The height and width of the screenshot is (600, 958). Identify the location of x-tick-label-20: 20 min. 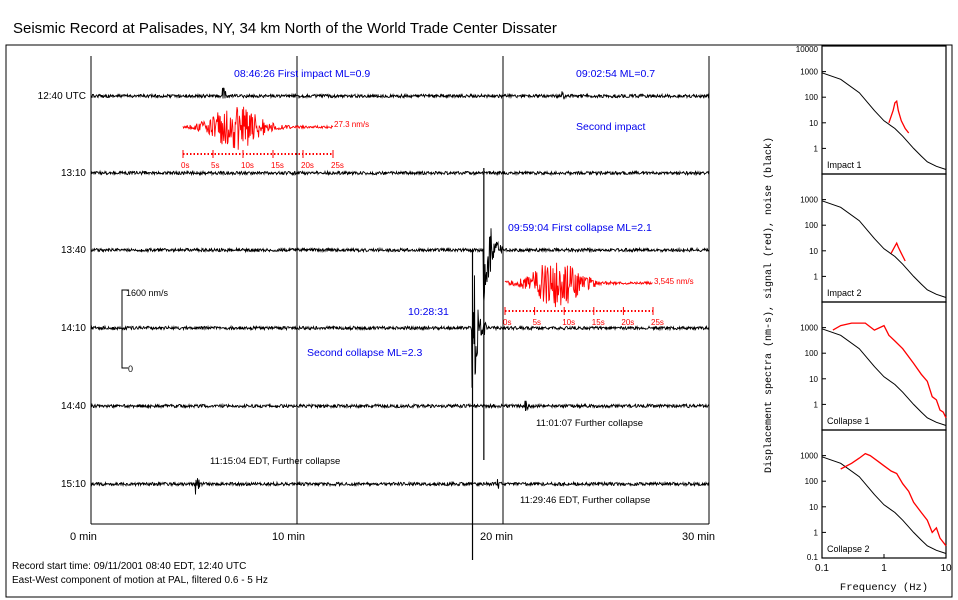
(497, 537).